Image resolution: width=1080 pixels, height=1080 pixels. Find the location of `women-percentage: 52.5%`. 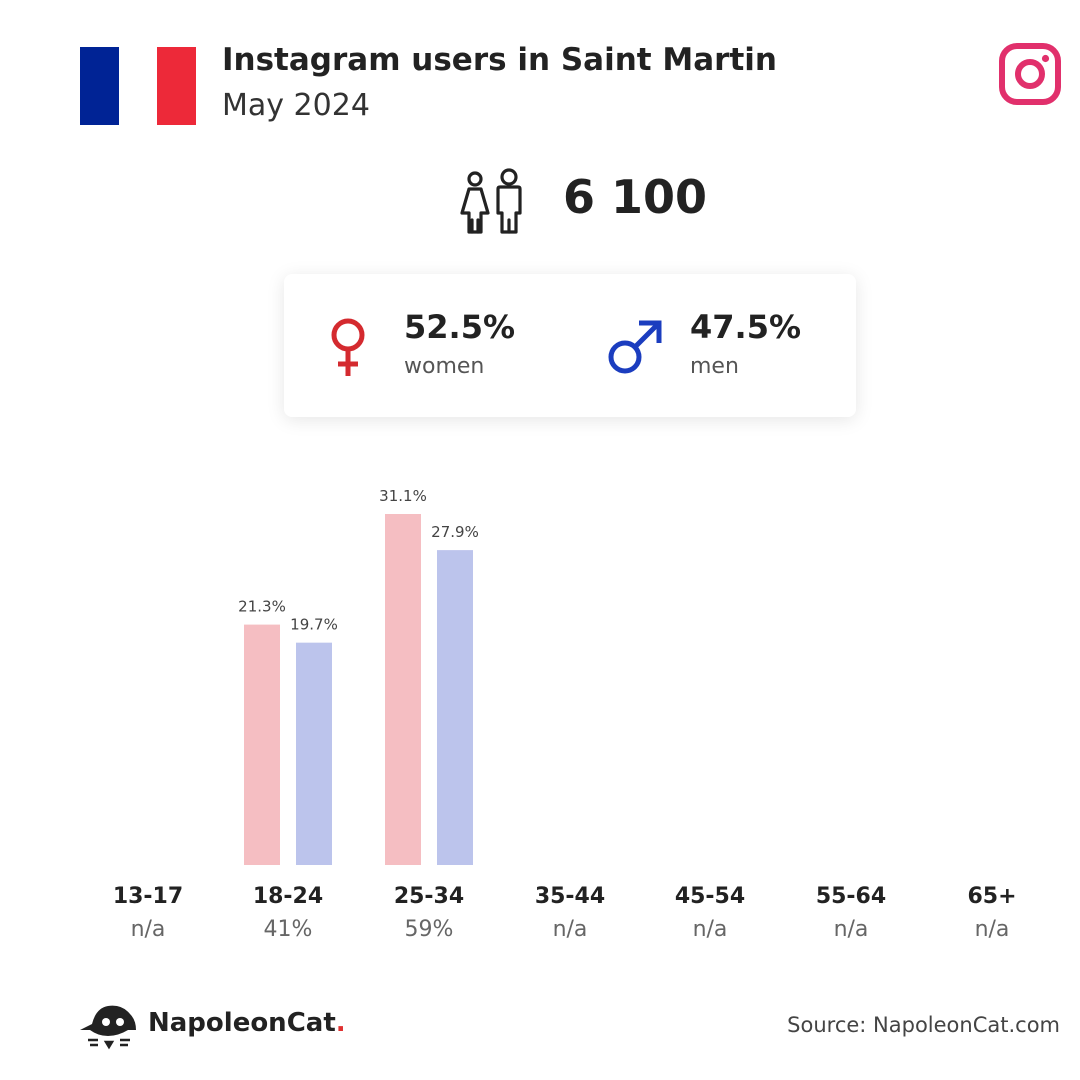

women-percentage: 52.5% is located at coordinates (460, 327).